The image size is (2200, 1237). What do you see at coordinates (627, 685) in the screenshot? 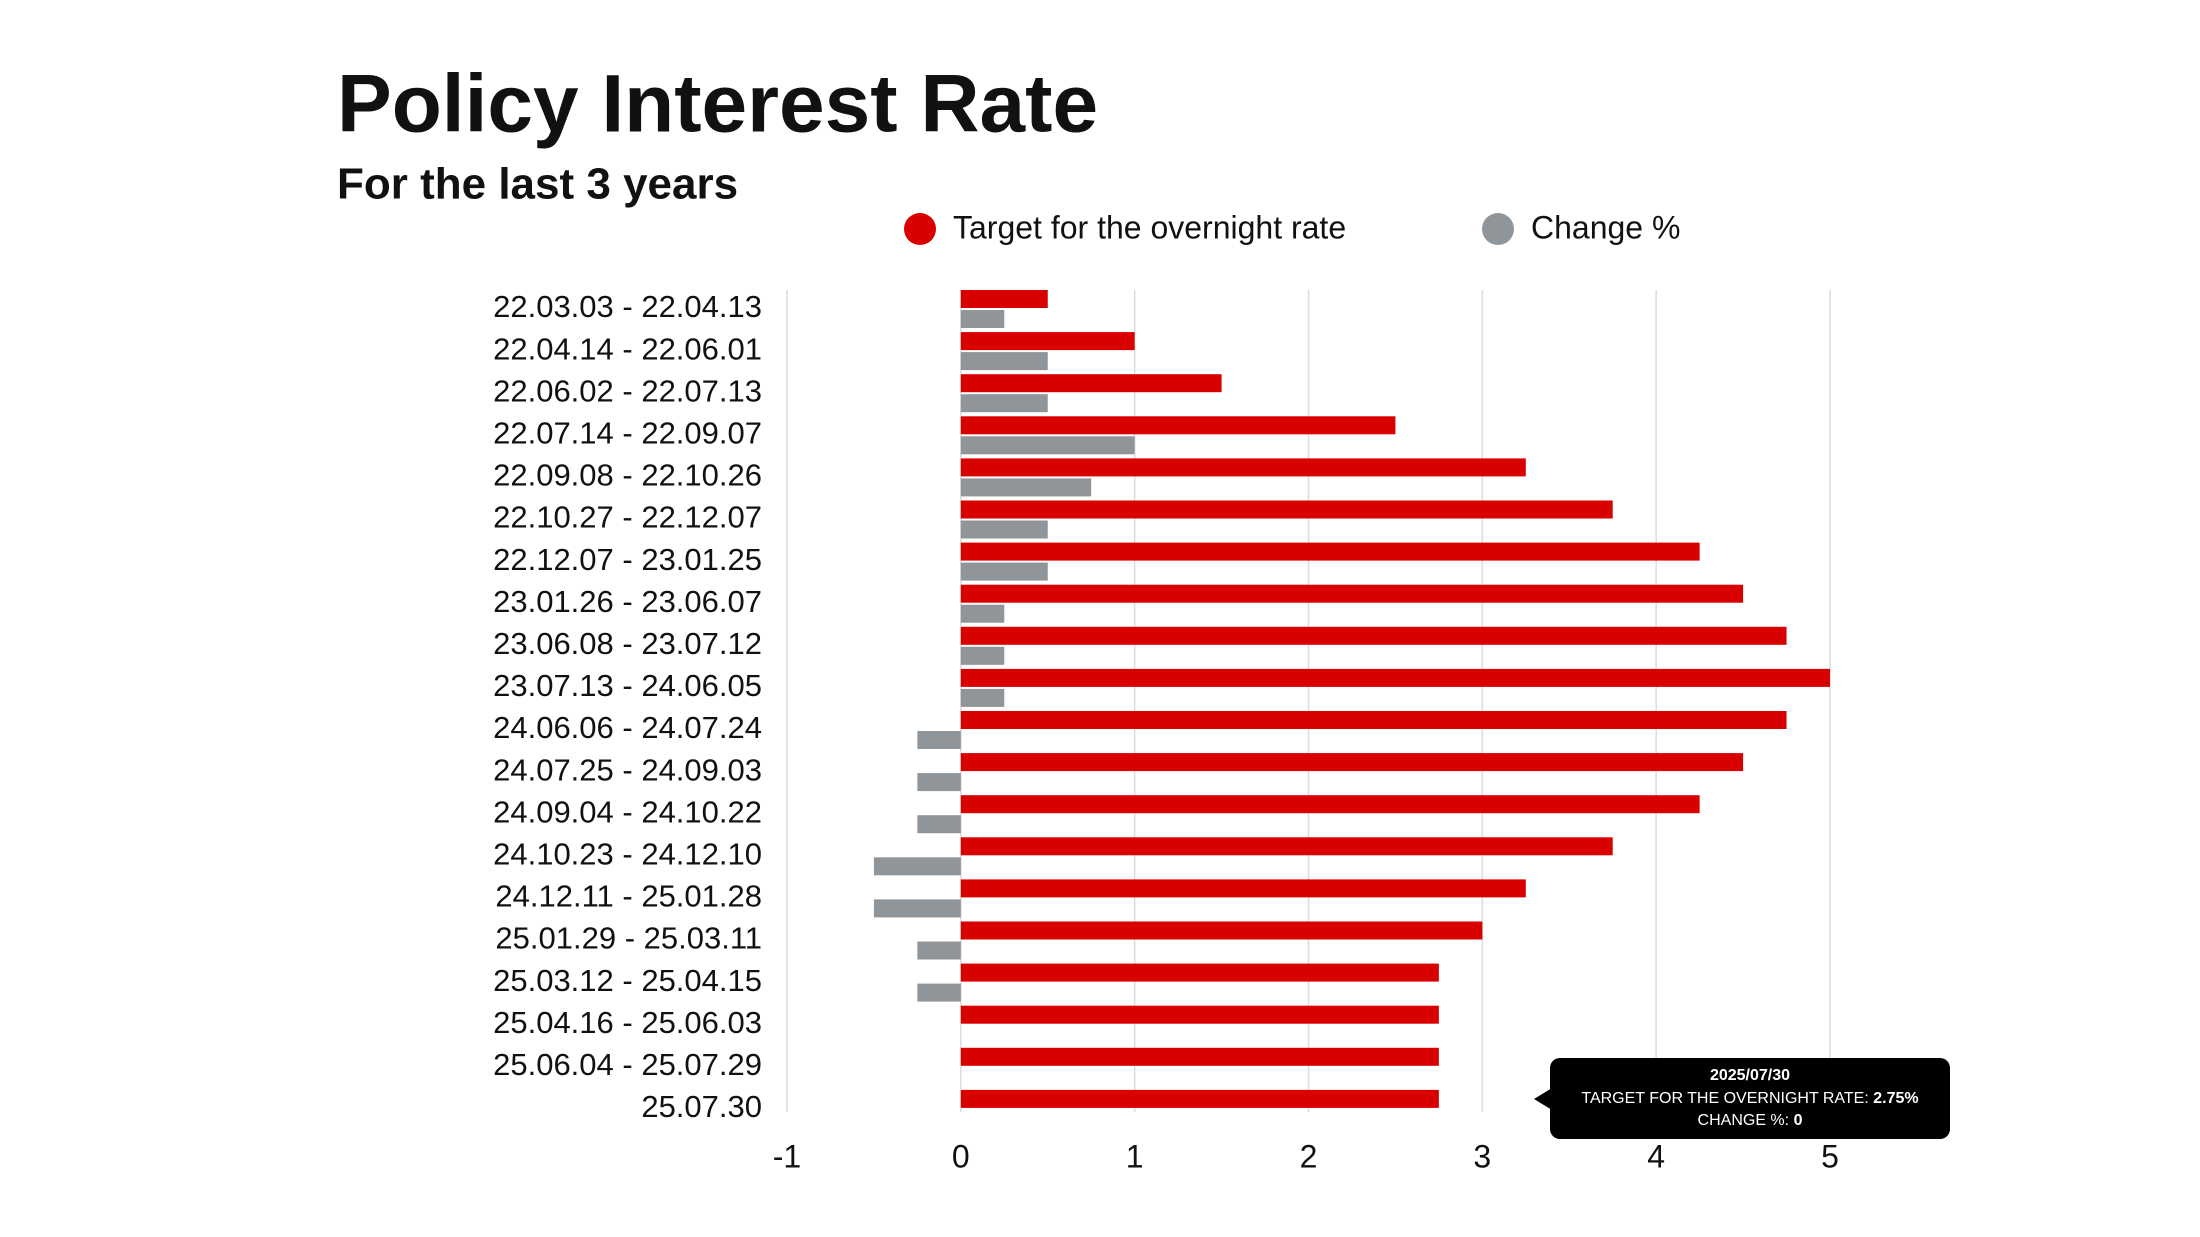
I see `y-tick-label: 23.07.13 - 24.06.05` at bounding box center [627, 685].